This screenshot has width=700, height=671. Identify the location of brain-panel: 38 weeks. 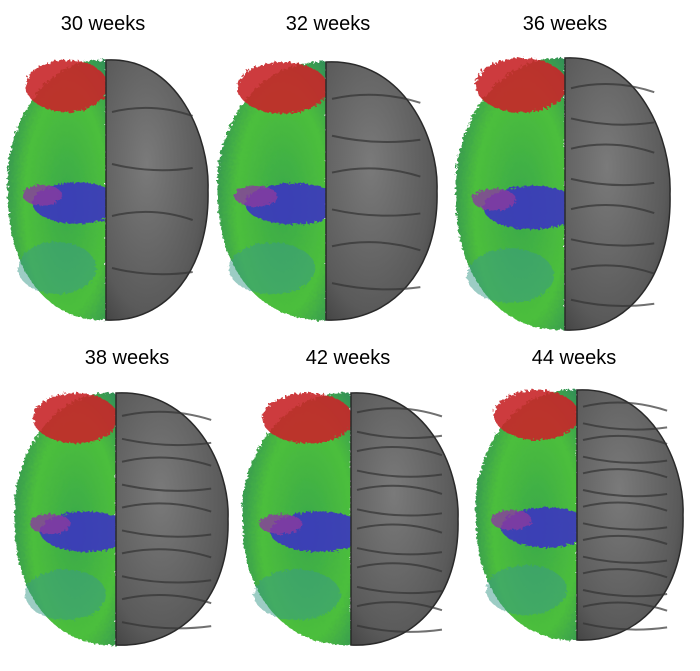
(121, 496).